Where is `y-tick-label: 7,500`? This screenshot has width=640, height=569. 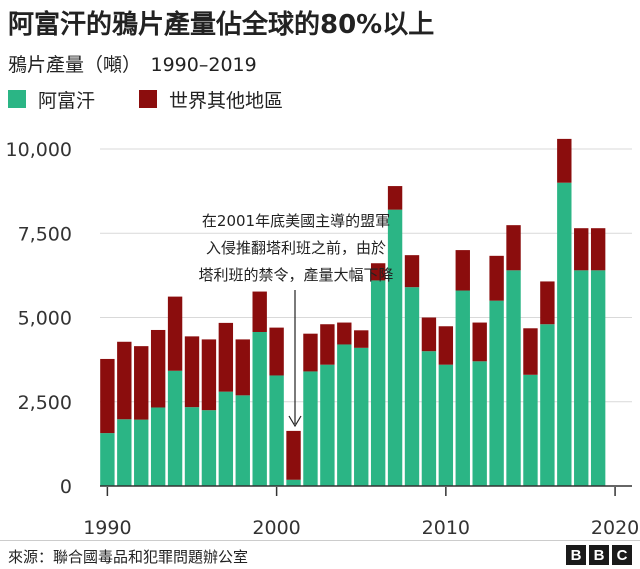 y-tick-label: 7,500 is located at coordinates (45, 234).